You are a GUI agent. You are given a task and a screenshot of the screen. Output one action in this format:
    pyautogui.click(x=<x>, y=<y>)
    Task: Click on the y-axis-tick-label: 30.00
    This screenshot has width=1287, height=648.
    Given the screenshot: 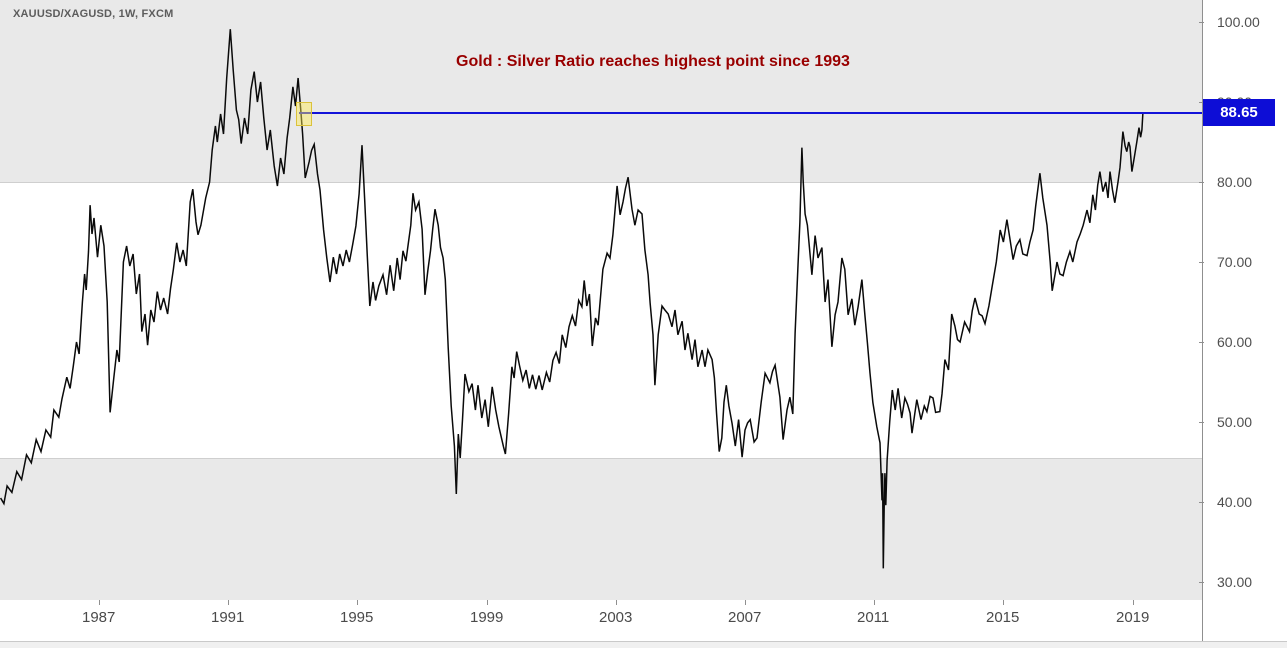 What is the action you would take?
    pyautogui.click(x=1235, y=582)
    